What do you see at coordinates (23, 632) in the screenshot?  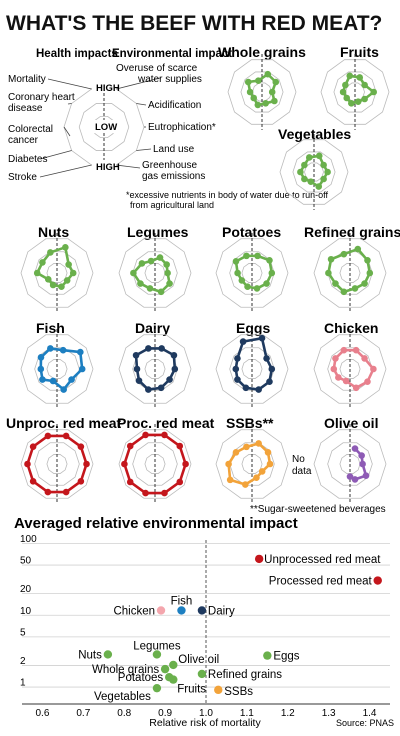 I see `scatter-y-tick: 5` at bounding box center [23, 632].